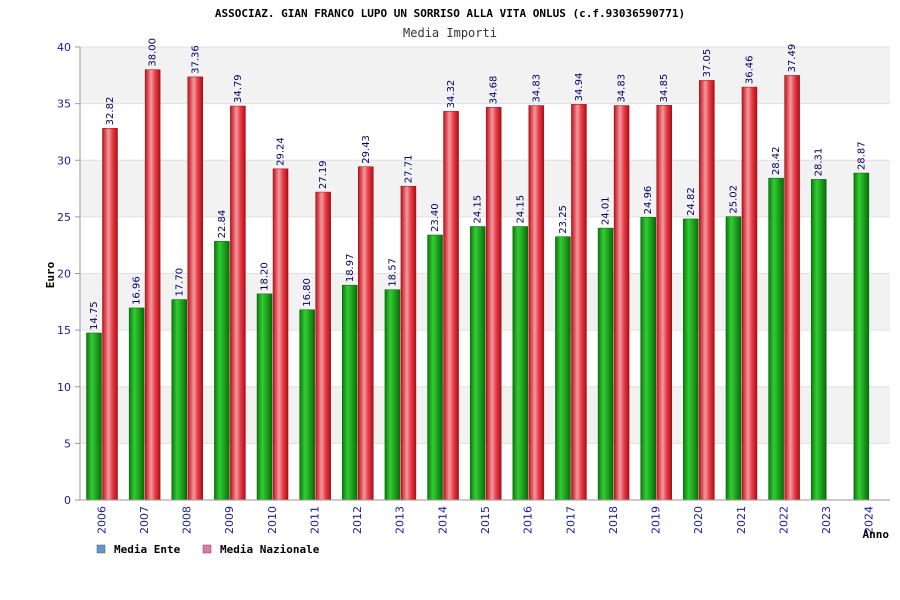 The image size is (900, 600). What do you see at coordinates (792, 58) in the screenshot?
I see `value-label-media-nazionale: 37.49` at bounding box center [792, 58].